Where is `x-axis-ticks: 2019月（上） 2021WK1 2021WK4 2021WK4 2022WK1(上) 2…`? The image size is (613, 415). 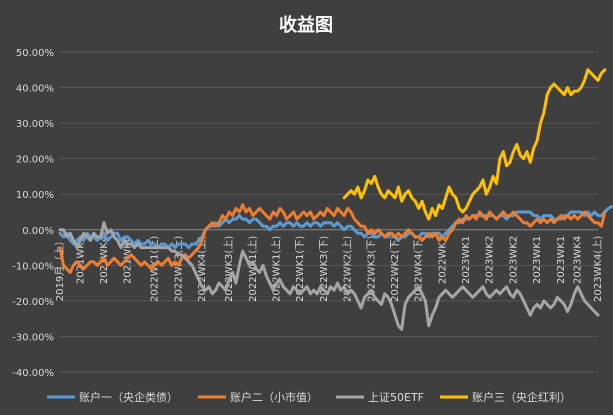
x-axis-ticks: 2019月（上） 2021WK1 2021WK4 2021WK4 2022WK1(上) 2… is located at coordinates (329, 269).